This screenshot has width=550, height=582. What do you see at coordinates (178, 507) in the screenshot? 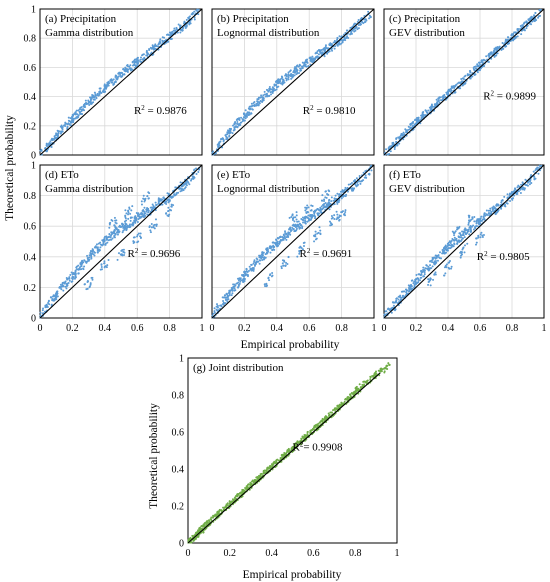
I see `y-tick-label: 0.2` at bounding box center [178, 507].